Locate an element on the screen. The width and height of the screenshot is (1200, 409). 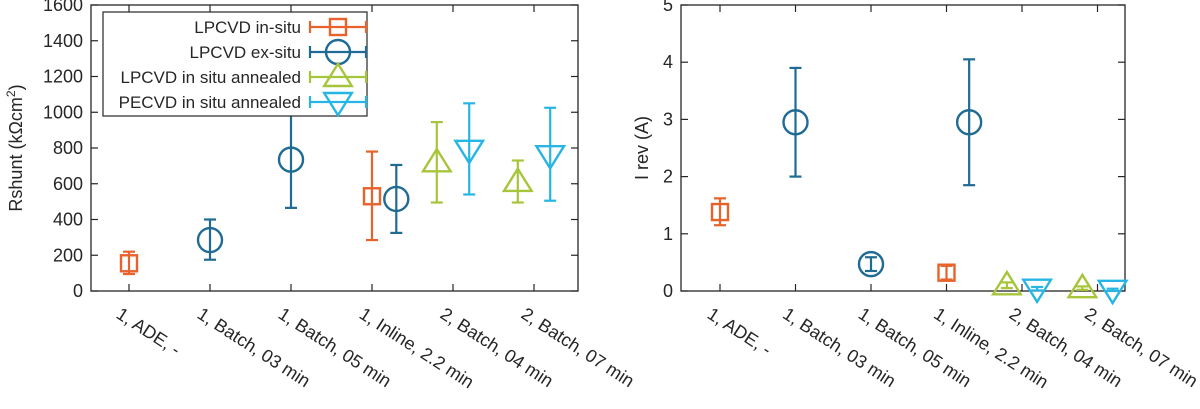
y-tick-label: 600 is located at coordinates (68, 184).